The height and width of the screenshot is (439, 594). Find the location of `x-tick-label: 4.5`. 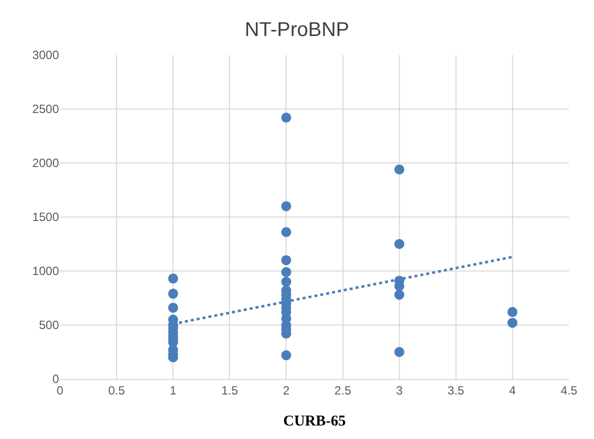

x-tick-label: 4.5 is located at coordinates (569, 390).